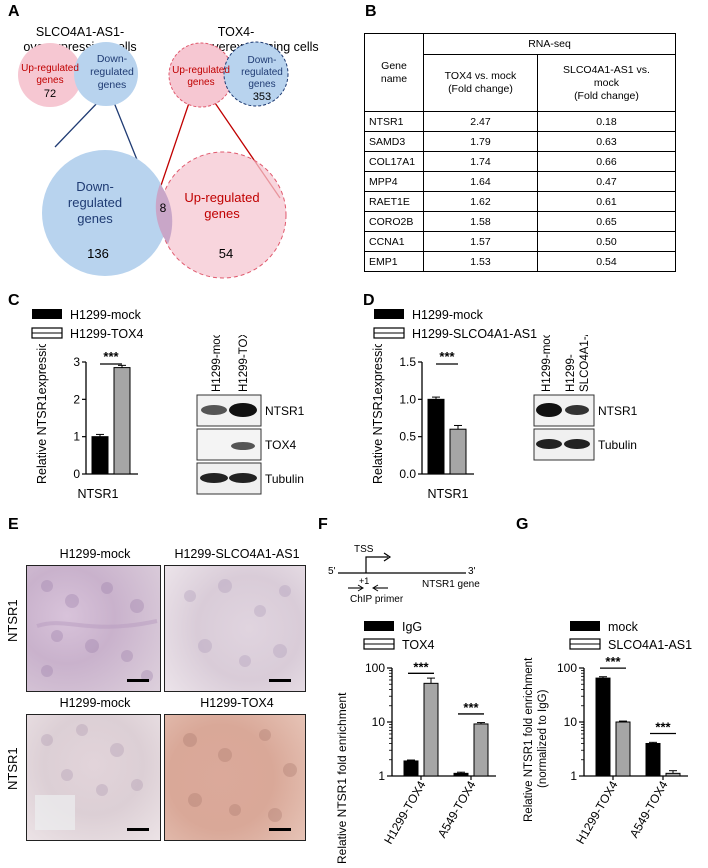  I want to click on blot-d-lane-2b: SLCO4A1-AS1, so click(585, 363).